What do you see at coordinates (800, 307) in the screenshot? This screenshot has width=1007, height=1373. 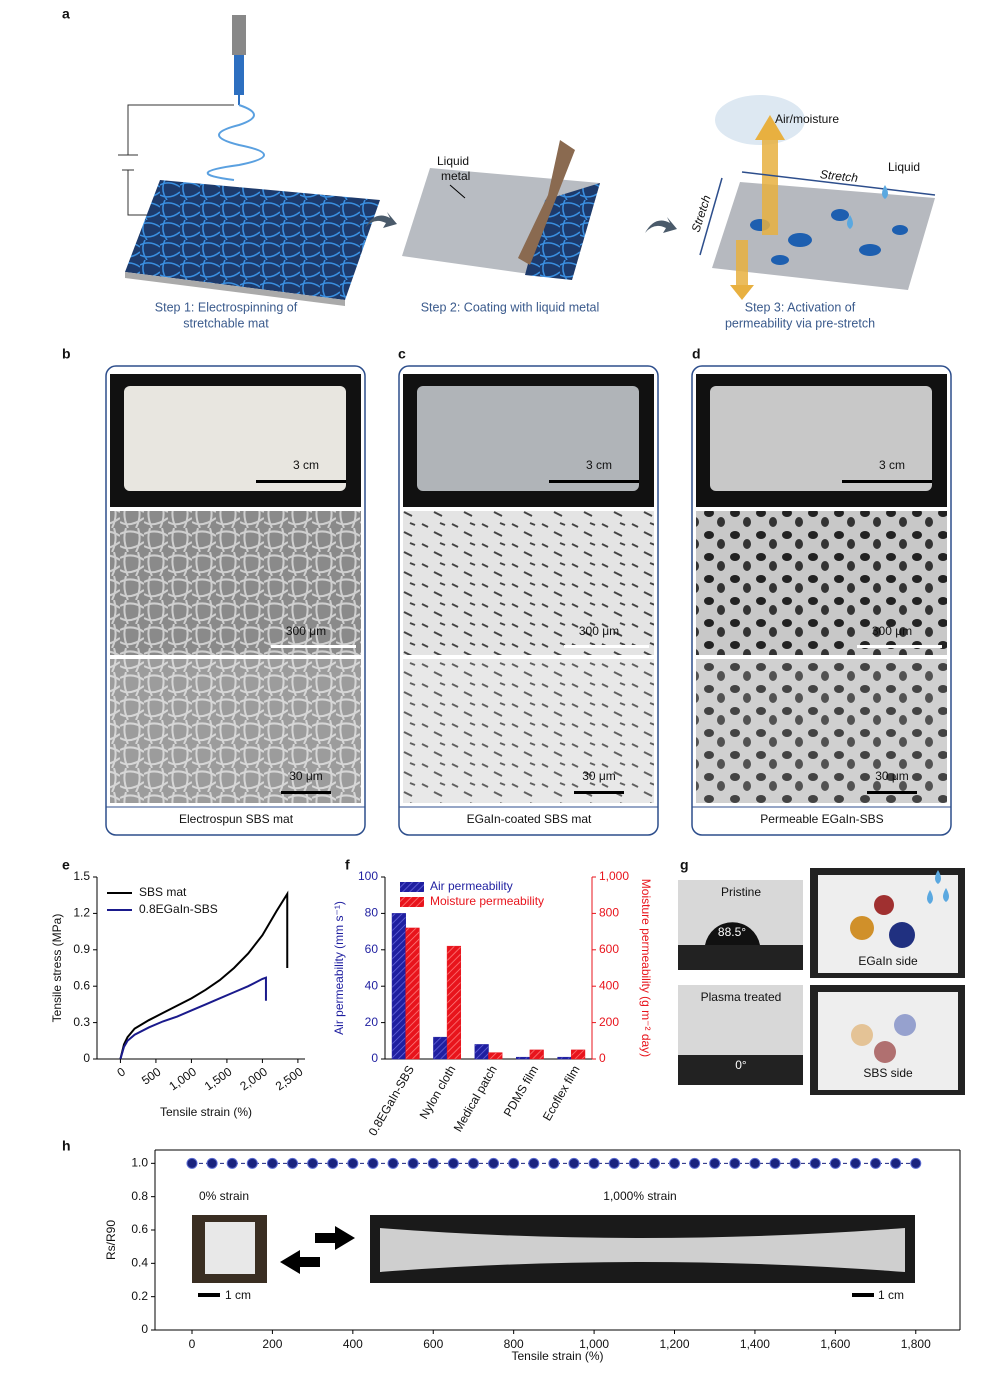 I see `step-caption: Step 3: Activation of` at bounding box center [800, 307].